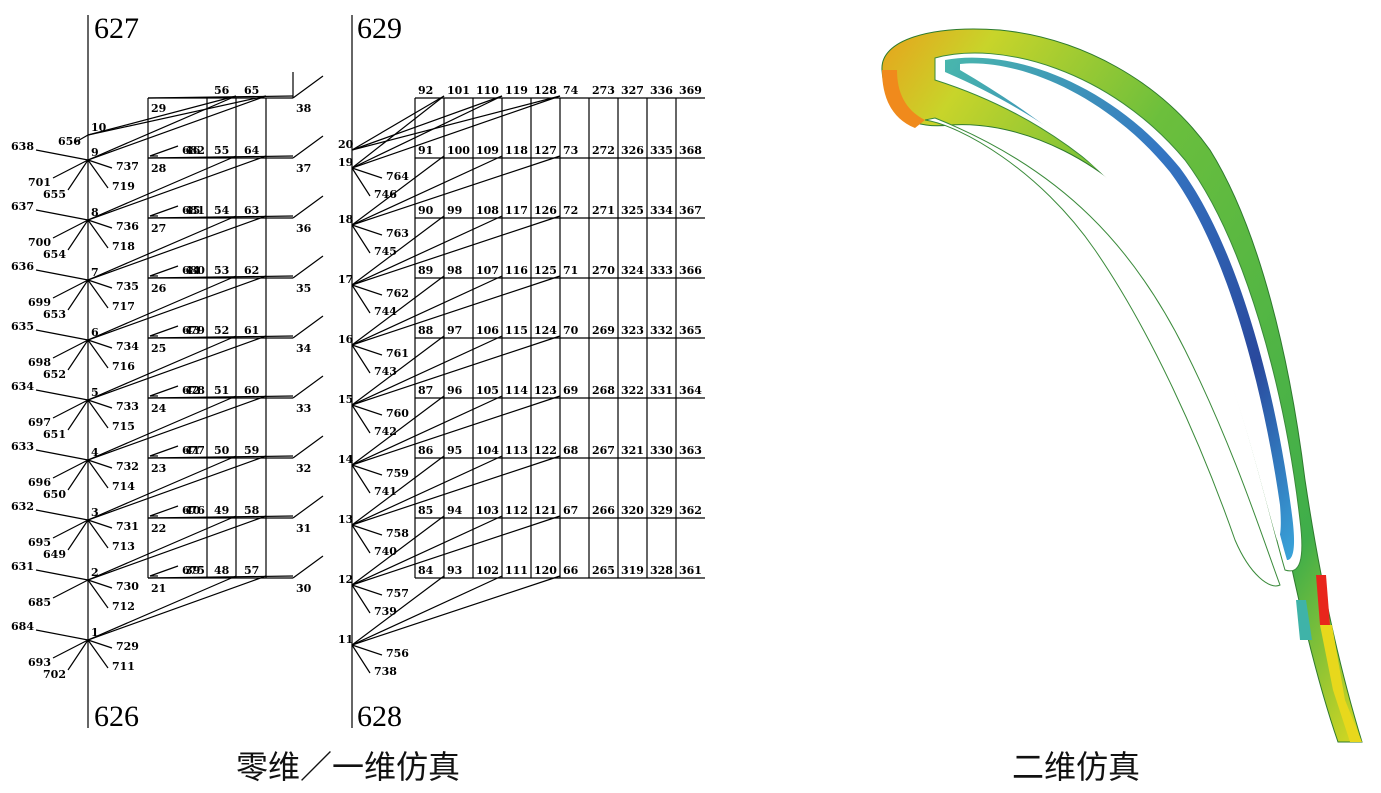 This screenshot has width=1381, height=793. What do you see at coordinates (304, 108) in the screenshot?
I see `grid-right-label: 38` at bounding box center [304, 108].